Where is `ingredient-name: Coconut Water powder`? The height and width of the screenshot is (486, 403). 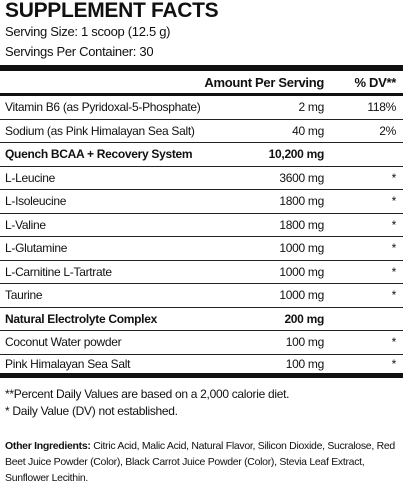 ingredient-name: Coconut Water powder is located at coordinates (63, 342).